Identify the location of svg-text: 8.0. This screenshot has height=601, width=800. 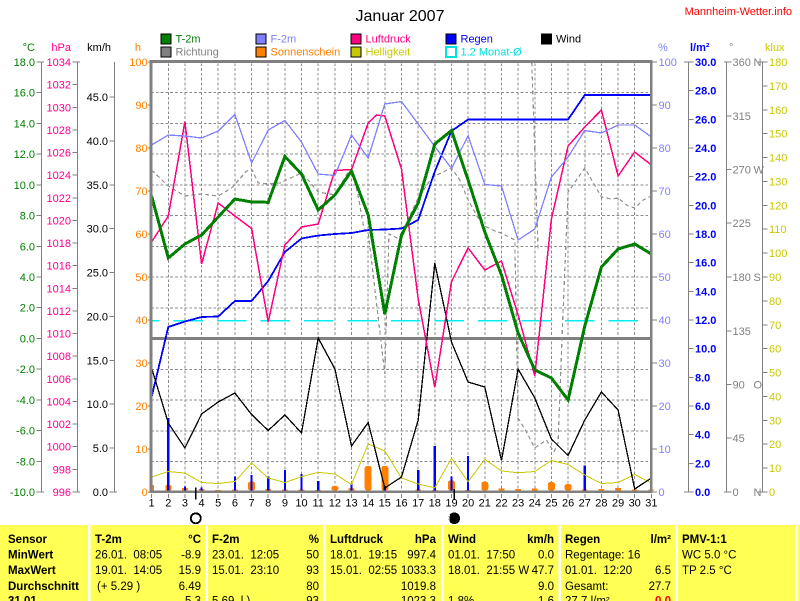
(27, 217).